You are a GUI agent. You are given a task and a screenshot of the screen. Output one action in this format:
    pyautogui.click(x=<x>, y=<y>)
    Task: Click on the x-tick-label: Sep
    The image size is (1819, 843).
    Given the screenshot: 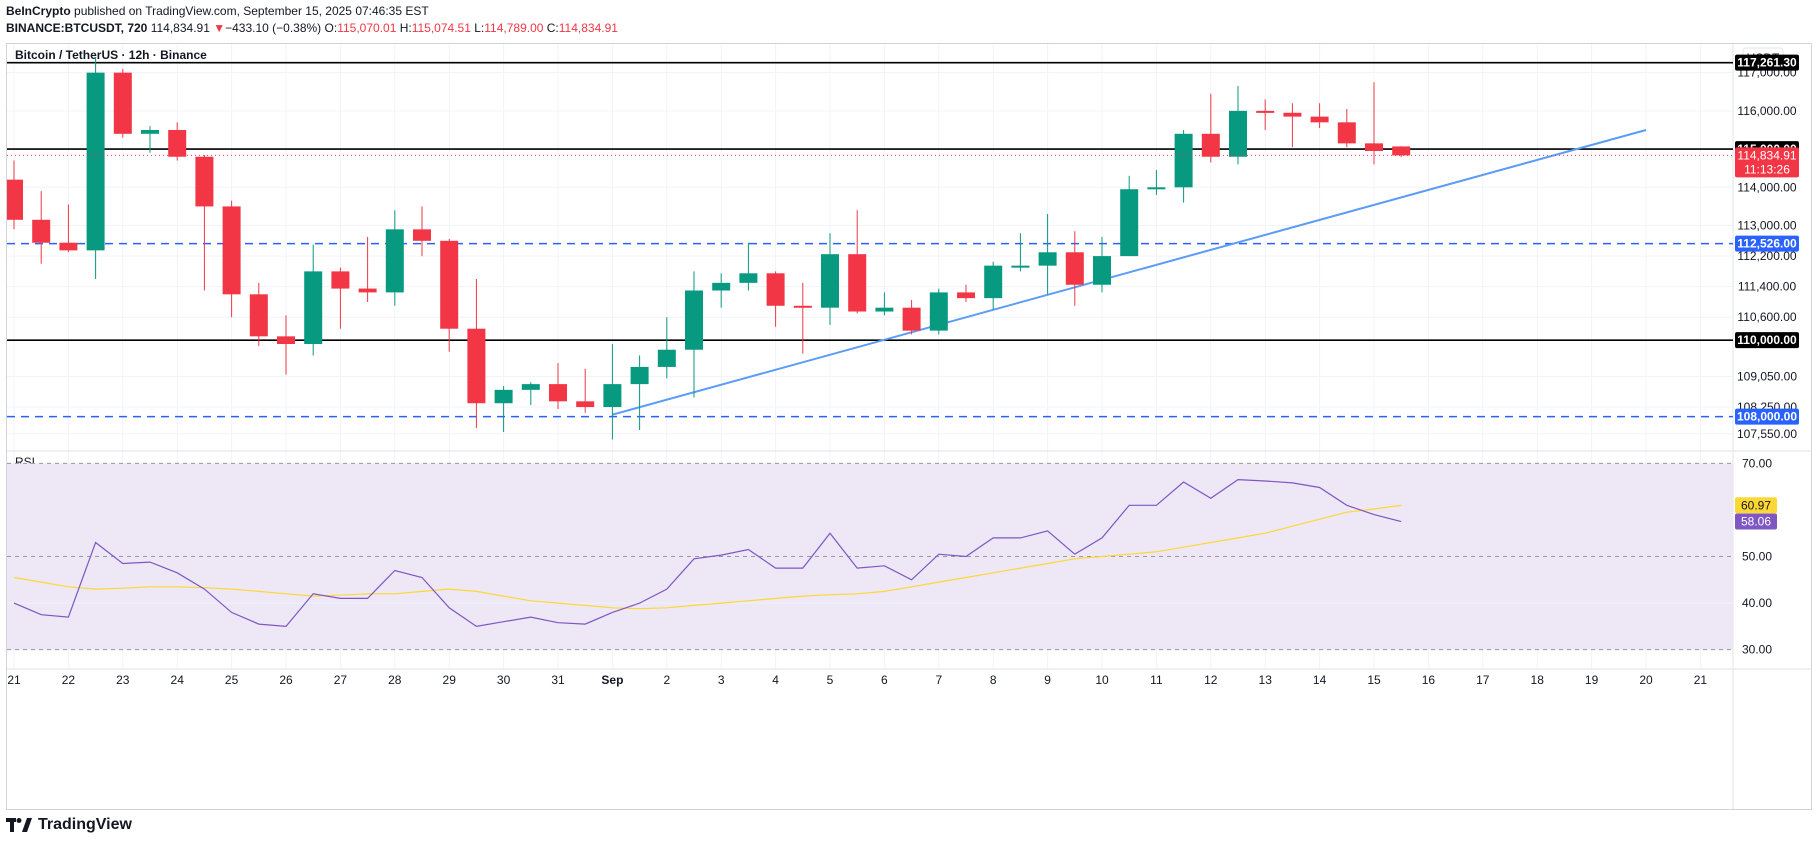 What is the action you would take?
    pyautogui.click(x=612, y=680)
    